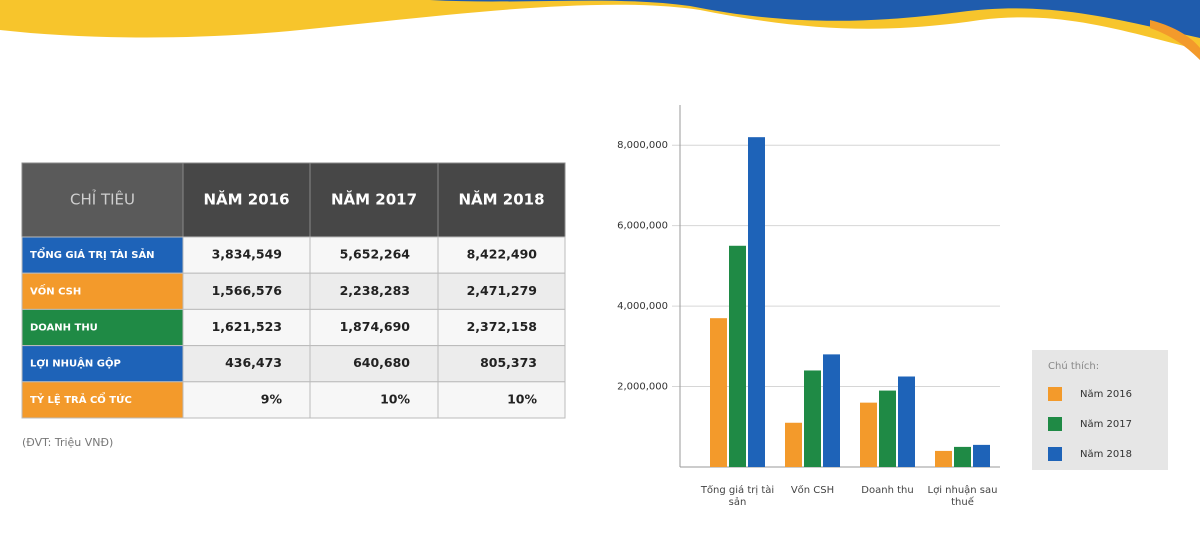 The width and height of the screenshot is (1200, 535). Describe the element at coordinates (375, 326) in the screenshot. I see `cell-text: 1,874,690` at that location.